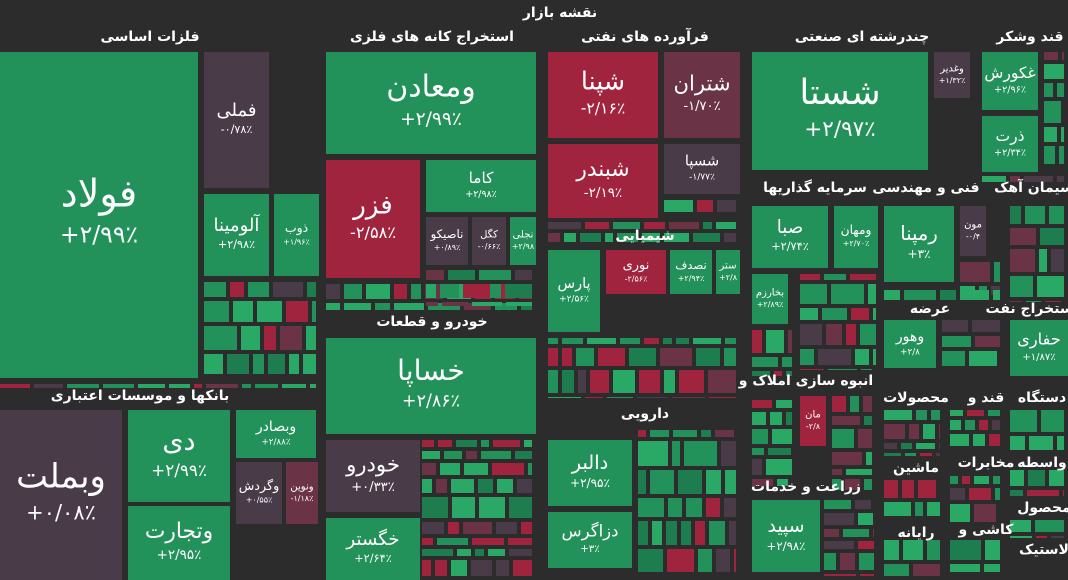 The image size is (1068, 580). What do you see at coordinates (986, 398) in the screenshot?
I see `sector-label: قند و` at bounding box center [986, 398].